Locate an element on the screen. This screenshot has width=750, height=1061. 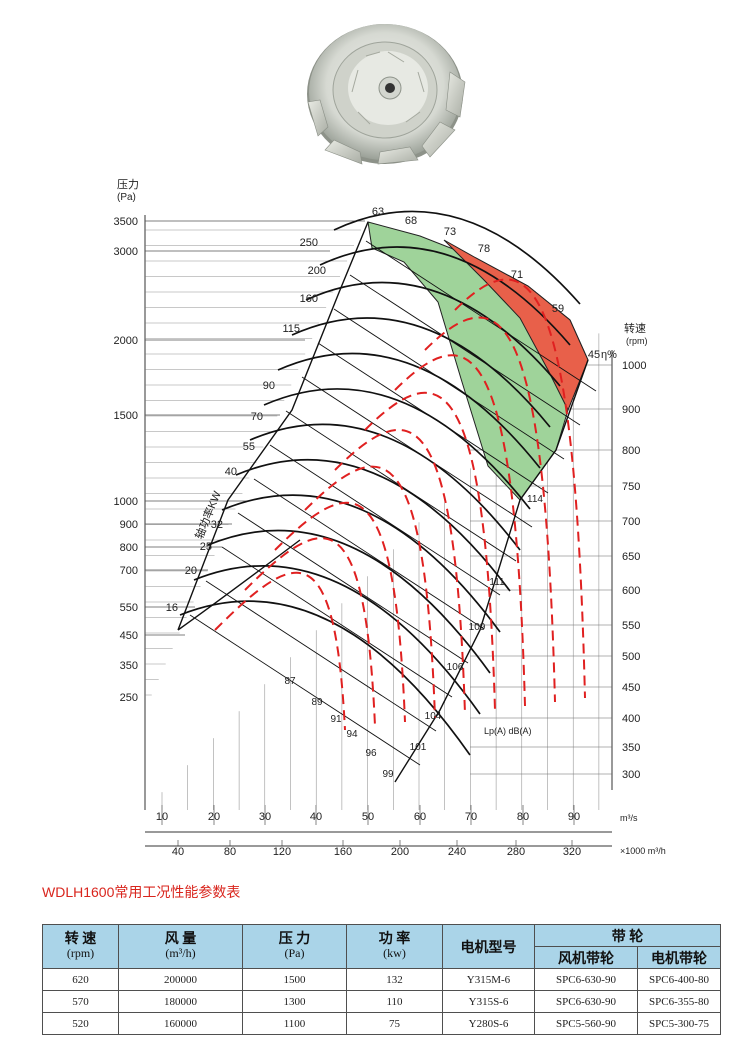
cell-flow: 160000 is located at coordinates (180, 1023).